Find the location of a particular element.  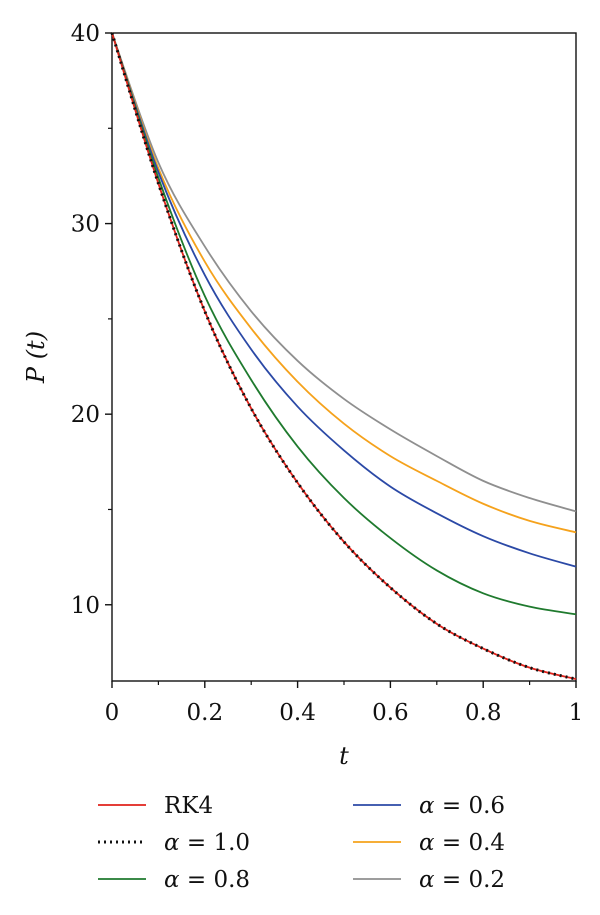

y-tick-label: 10 is located at coordinates (85, 606).